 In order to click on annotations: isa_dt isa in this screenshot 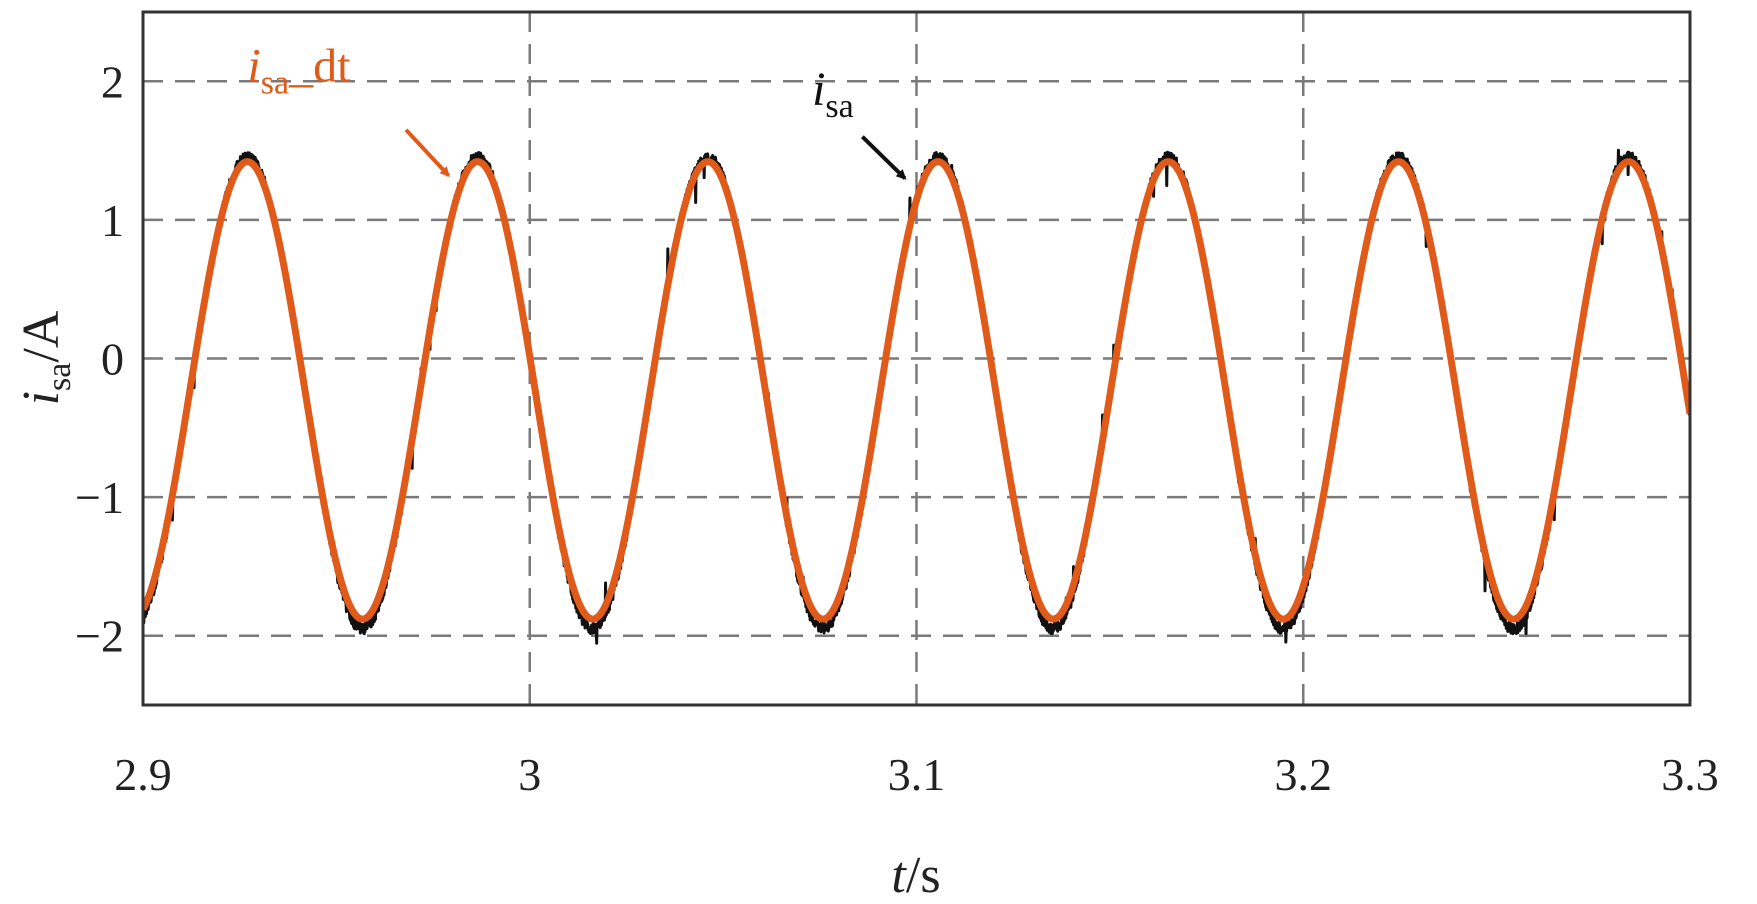, I will do `click(577, 109)`.